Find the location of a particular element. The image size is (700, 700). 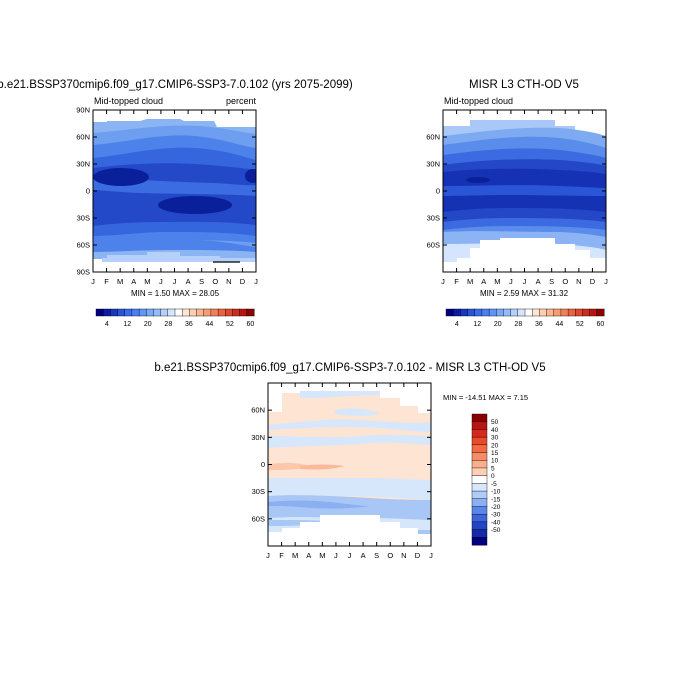

panel1-x-tick-label: M is located at coordinates (147, 281).